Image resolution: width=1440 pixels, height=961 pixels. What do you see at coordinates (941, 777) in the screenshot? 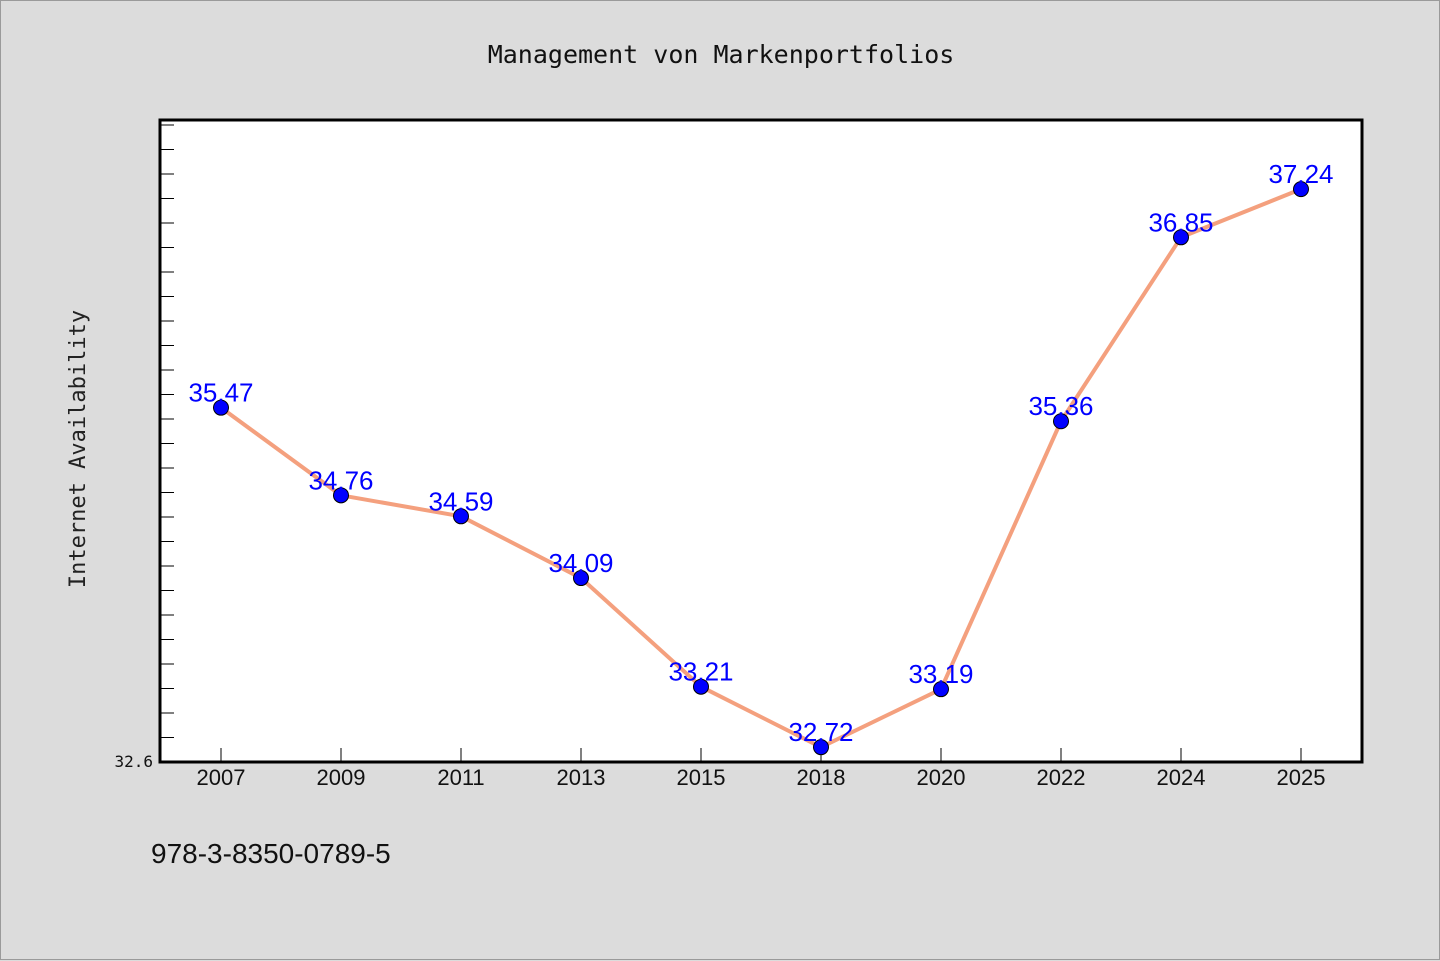
I see `x-tick-label: 2020` at bounding box center [941, 777].